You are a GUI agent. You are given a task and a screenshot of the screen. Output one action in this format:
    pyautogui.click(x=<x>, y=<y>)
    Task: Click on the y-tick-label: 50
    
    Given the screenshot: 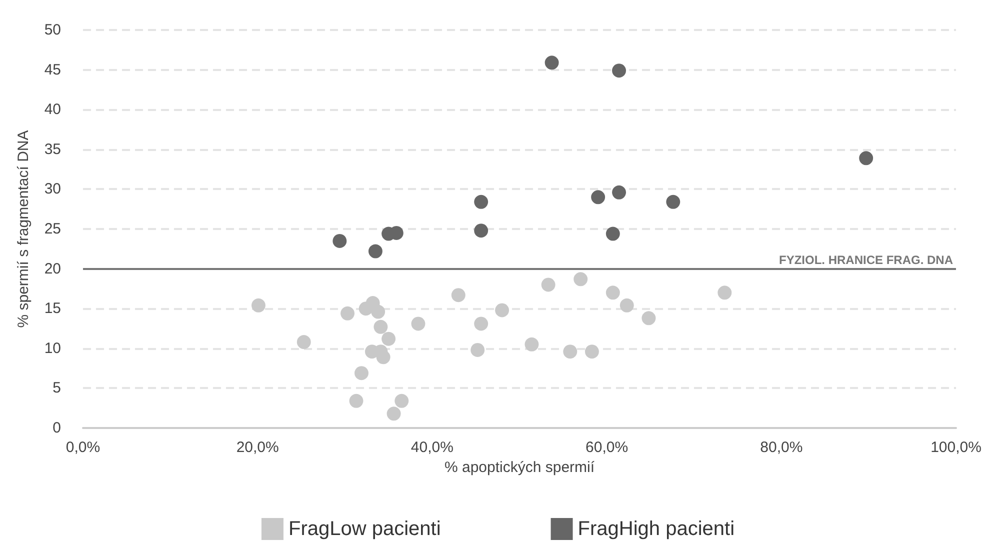 What is the action you would take?
    pyautogui.click(x=52, y=30)
    